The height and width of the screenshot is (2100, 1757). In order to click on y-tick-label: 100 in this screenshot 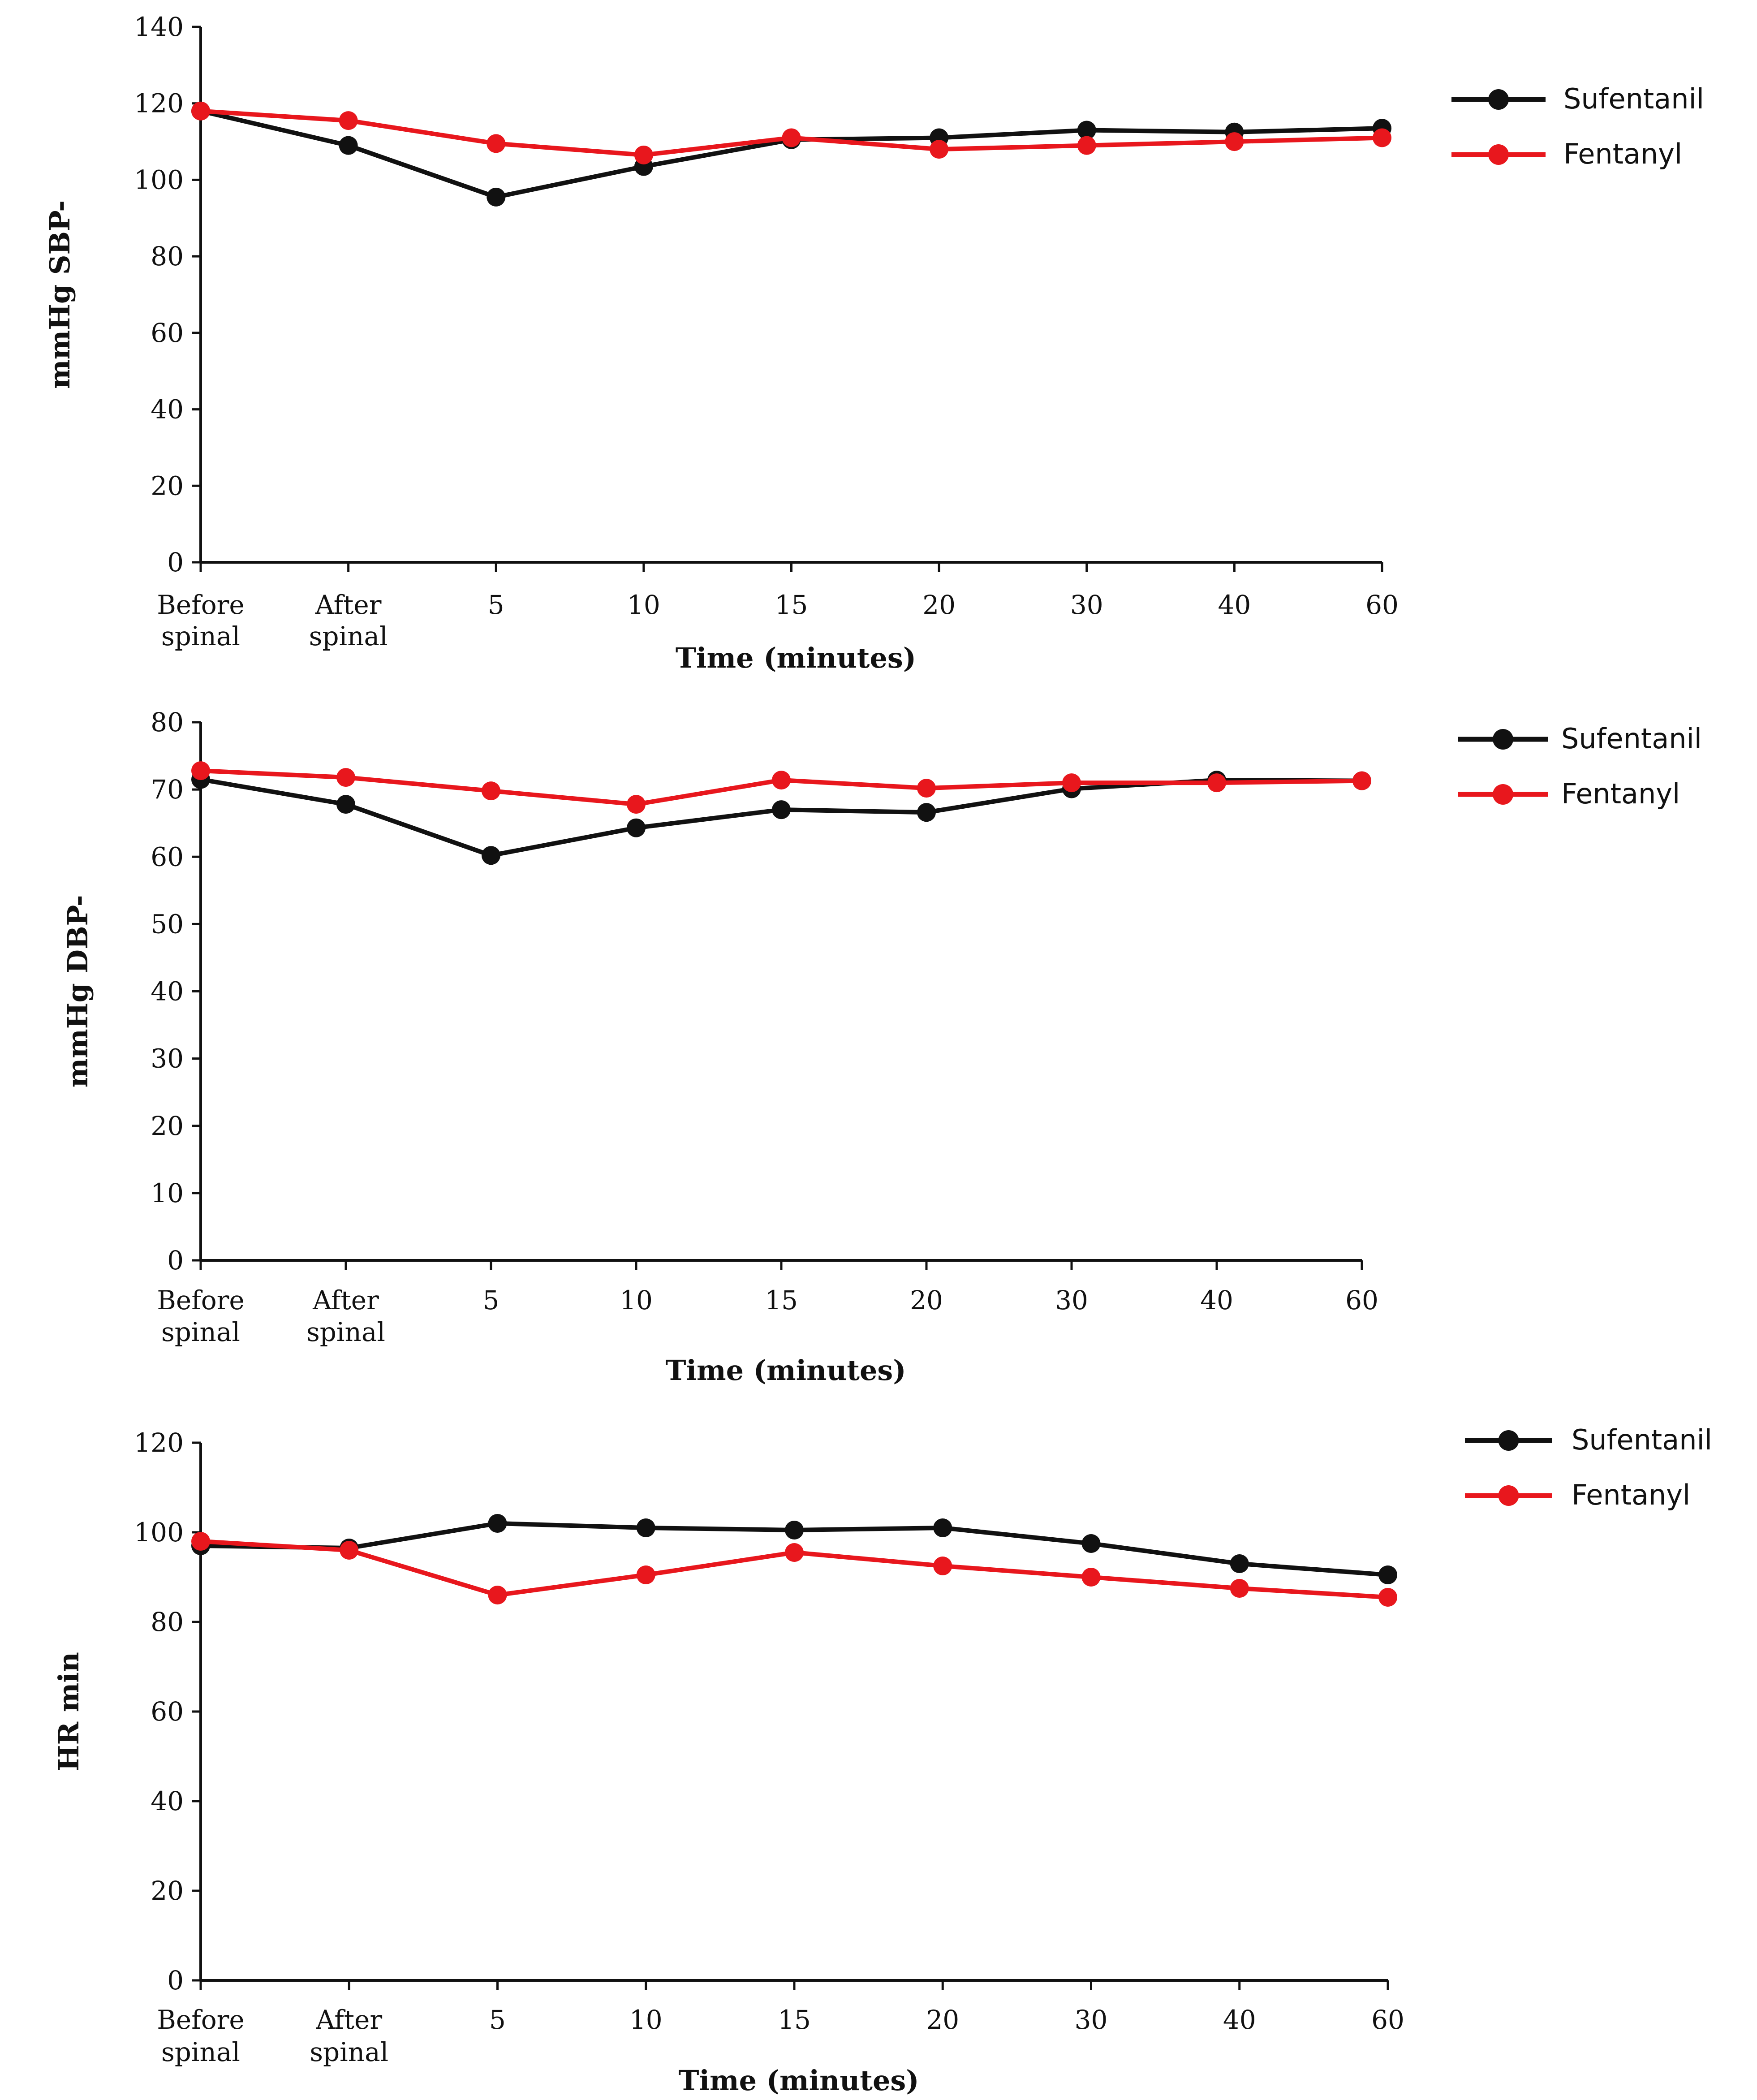, I will do `click(159, 179)`.